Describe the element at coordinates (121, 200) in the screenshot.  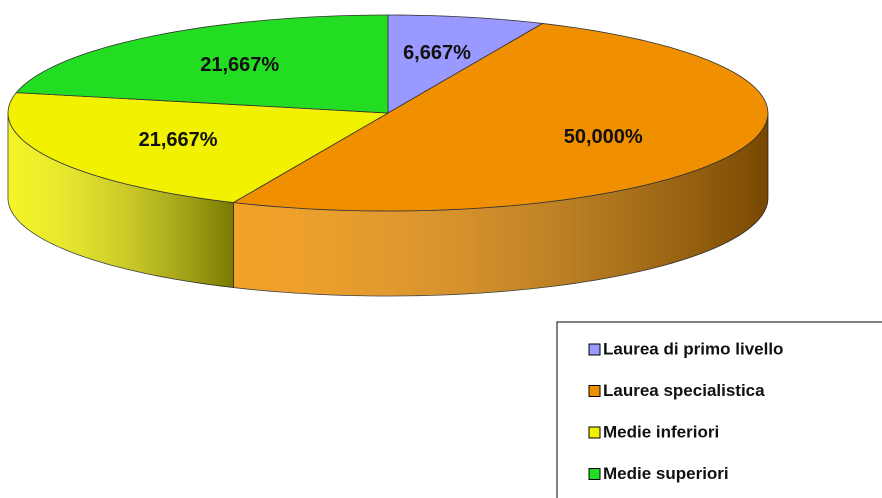
I see `slice-side-shade` at that location.